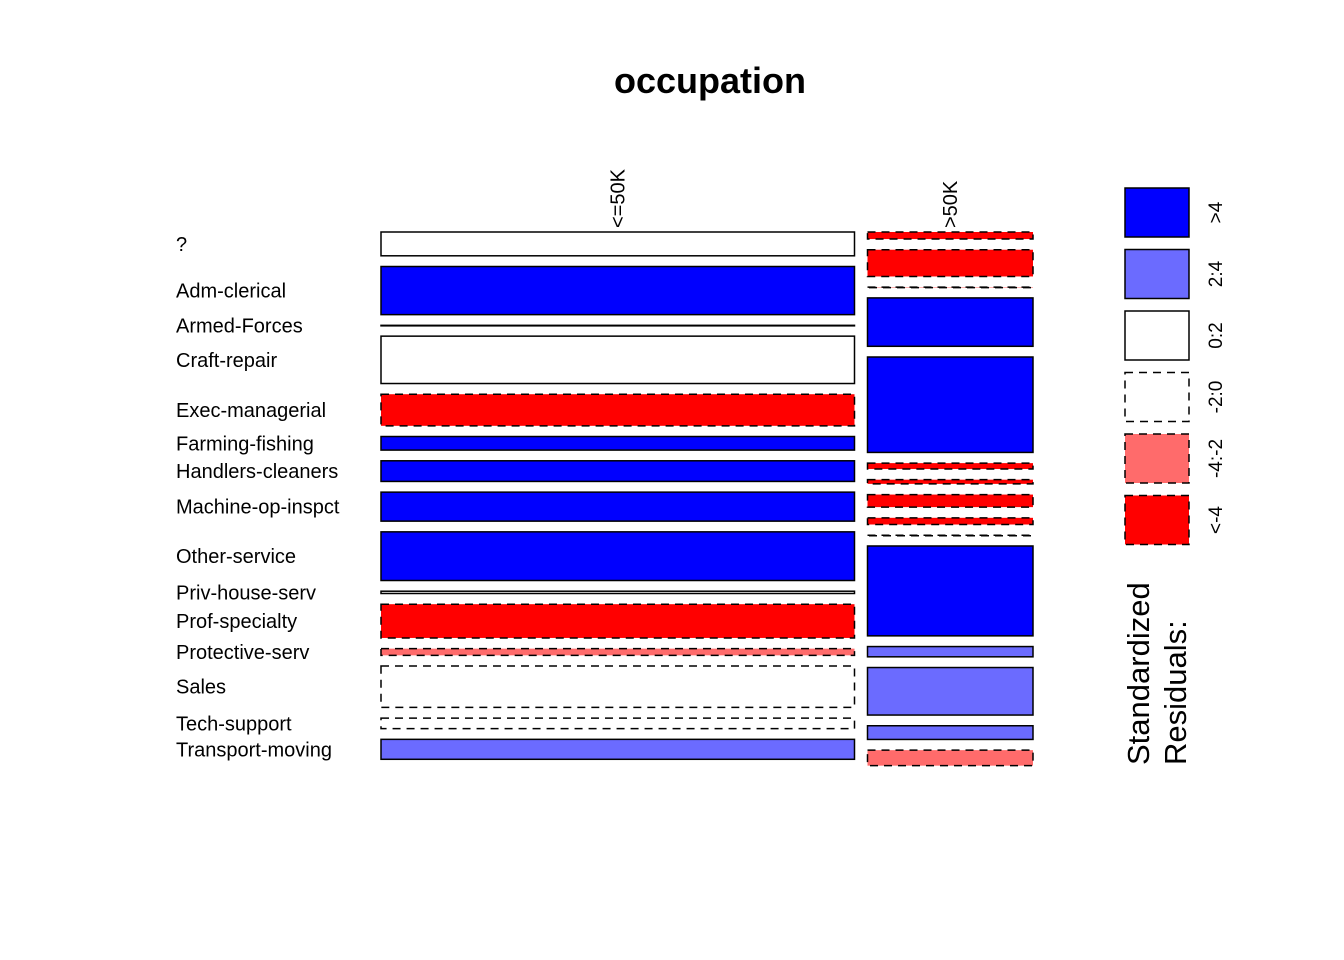  Describe the element at coordinates (251, 411) in the screenshot. I see `row-label-exec-managerial: Exec-managerial` at that location.